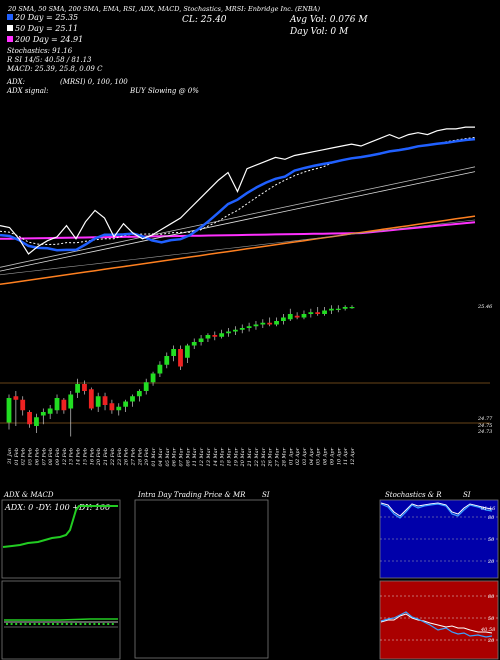 Image resolution: width=500 pixels, height=660 pixels. What do you see at coordinates (439, 539) in the screenshot?
I see `stochastics-panel` at bounding box center [439, 539].